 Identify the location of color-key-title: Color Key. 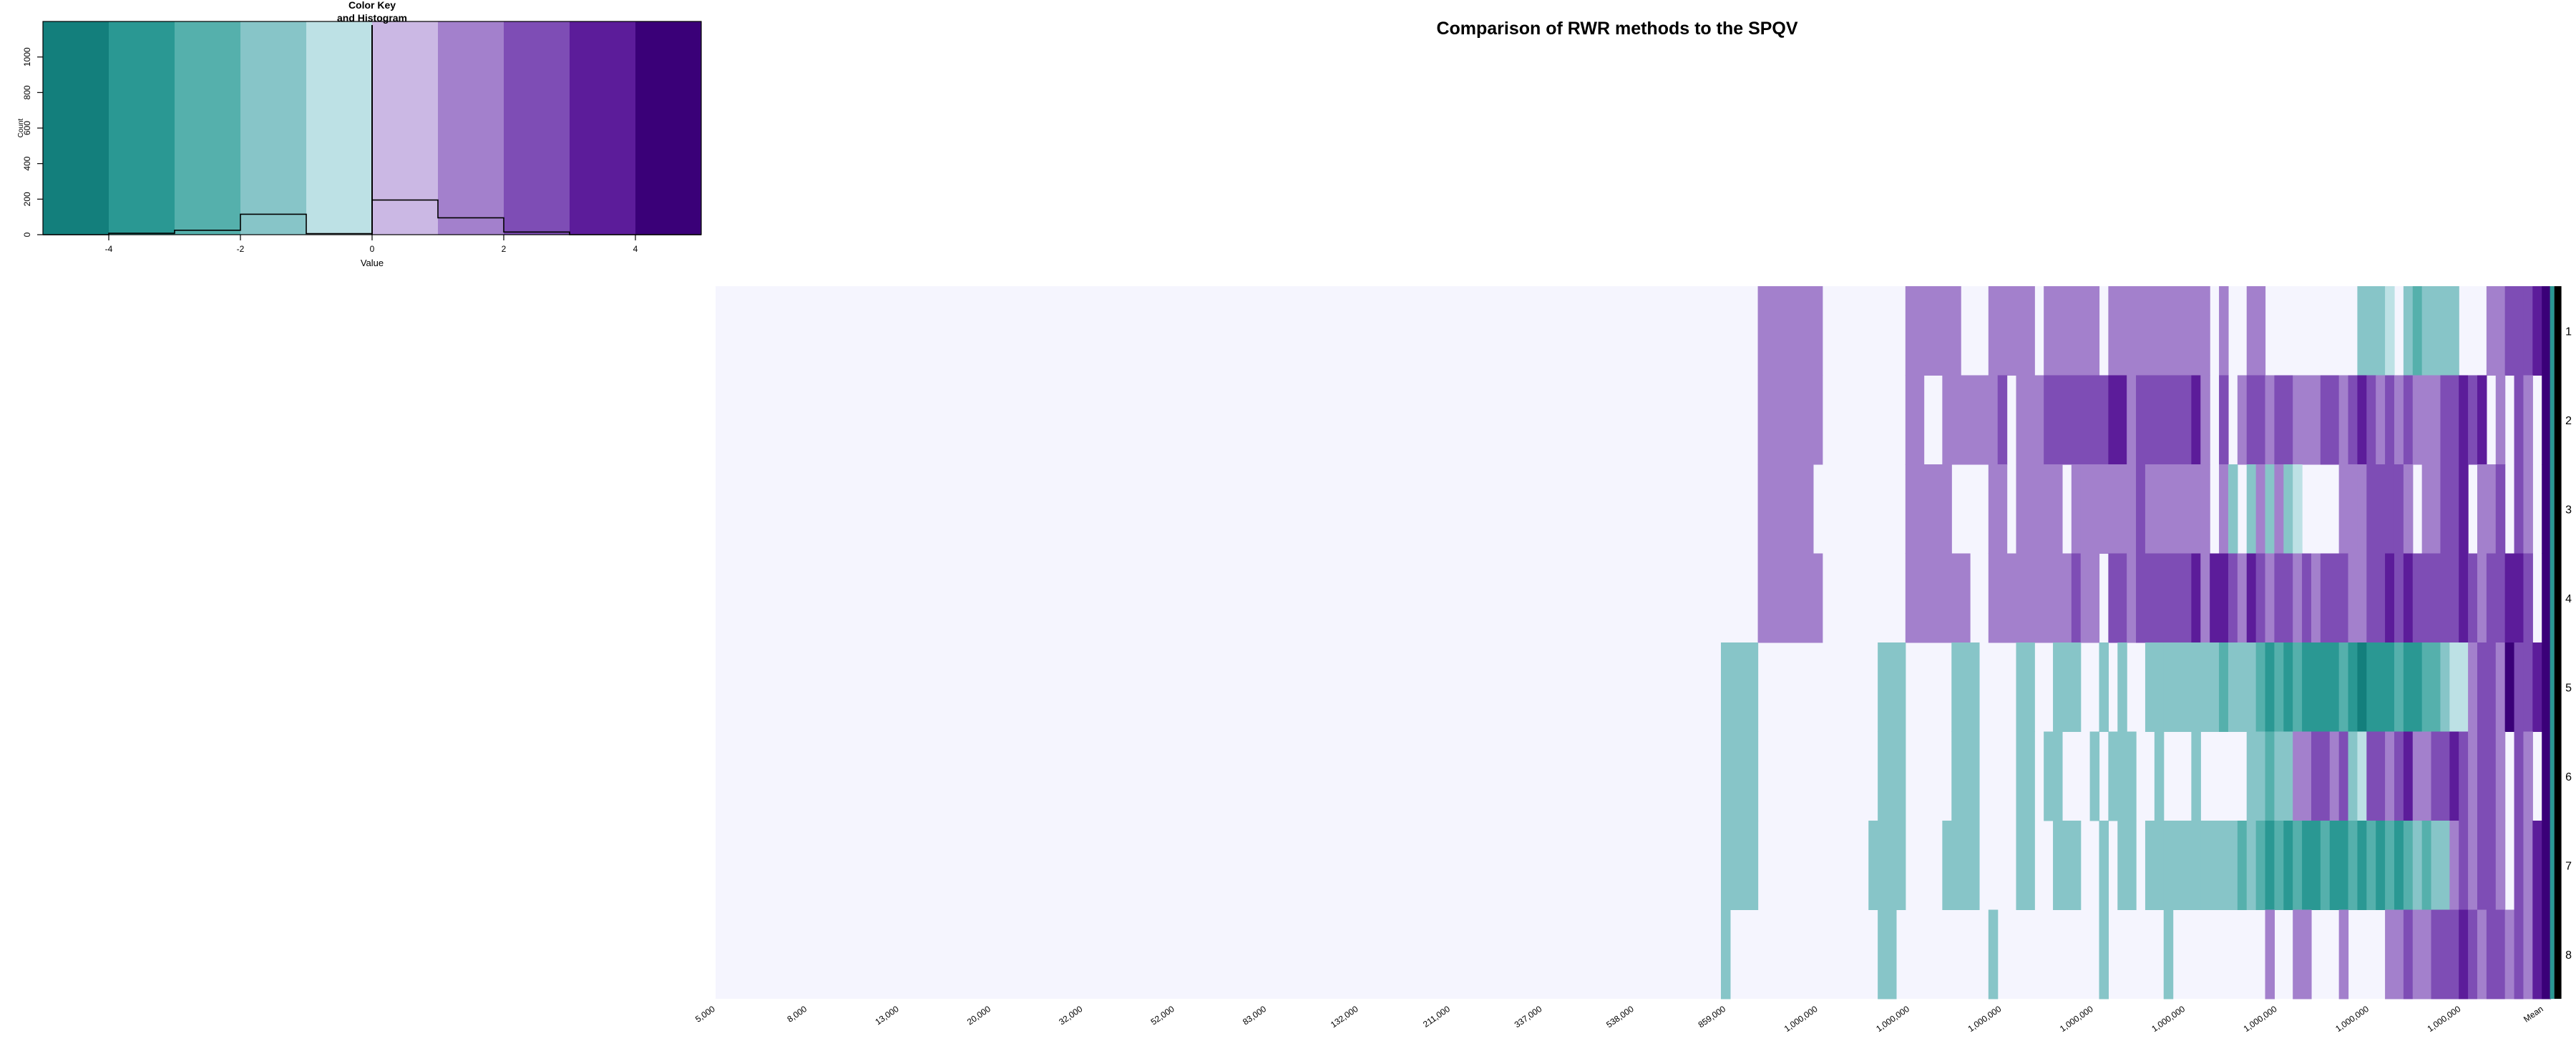
(372, 5).